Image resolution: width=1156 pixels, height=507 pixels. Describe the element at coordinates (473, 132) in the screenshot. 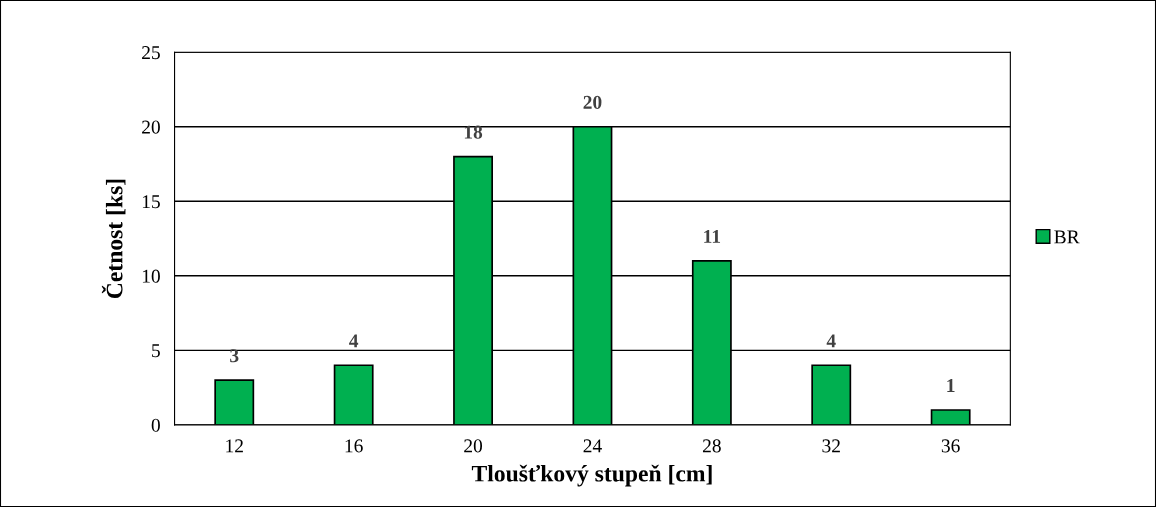

I see `data-label: 18` at that location.